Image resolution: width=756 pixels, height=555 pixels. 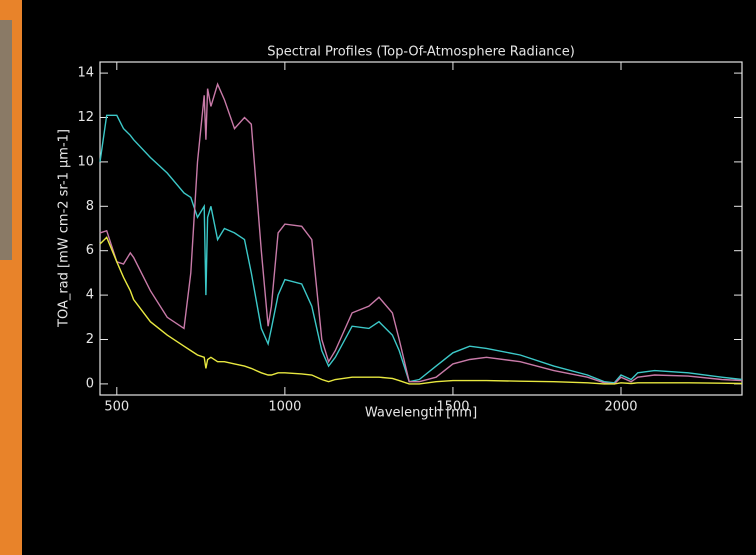 I want to click on y-tick-label: 14, so click(x=85, y=73).